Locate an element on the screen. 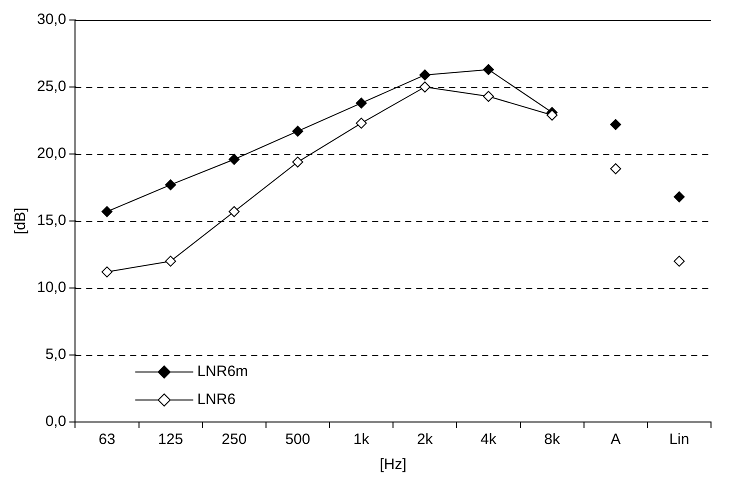 This screenshot has height=486, width=729. x-tick-label: 125 is located at coordinates (171, 439).